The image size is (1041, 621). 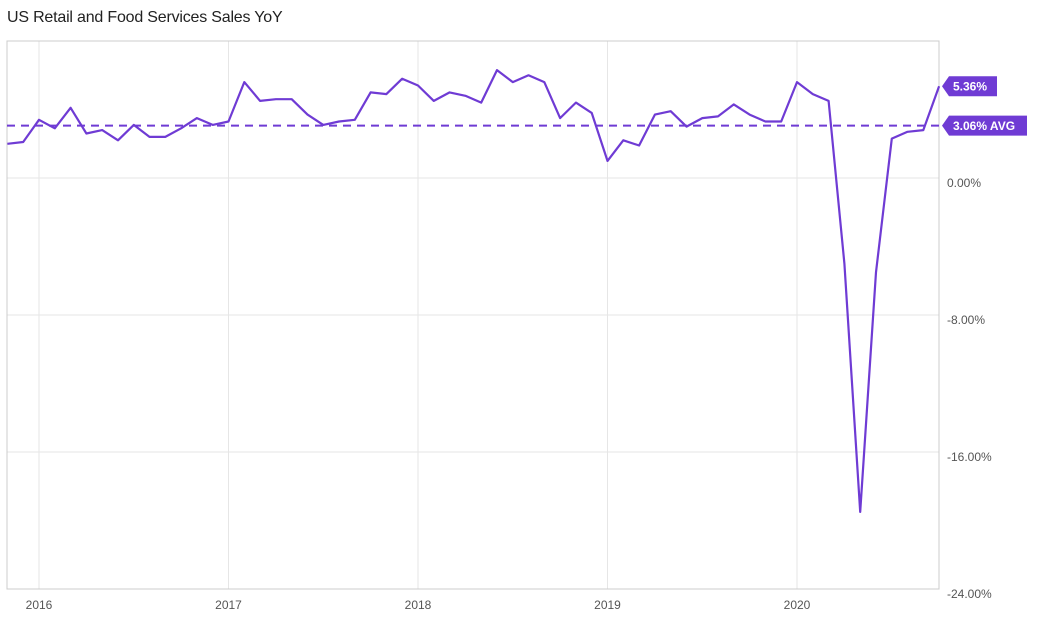 I want to click on y-tick-label: -16.00%, so click(x=969, y=457).